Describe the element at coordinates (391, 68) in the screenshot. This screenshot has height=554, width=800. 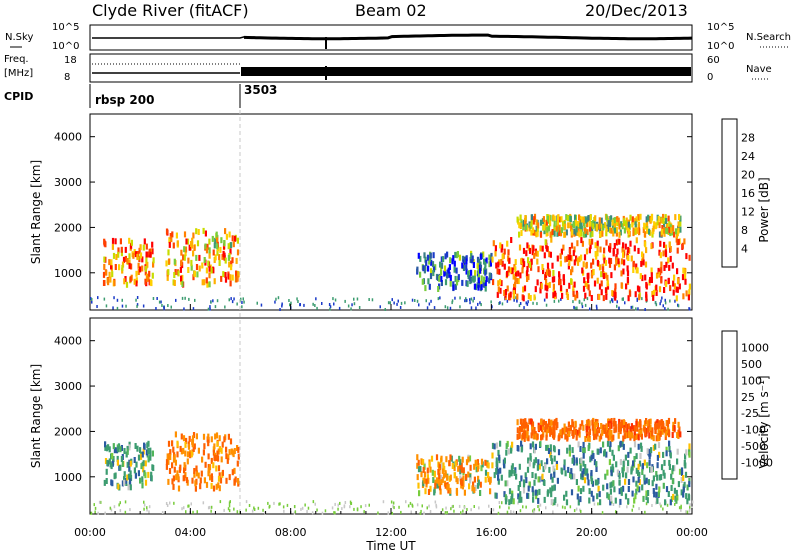
I see `freq-frame` at that location.